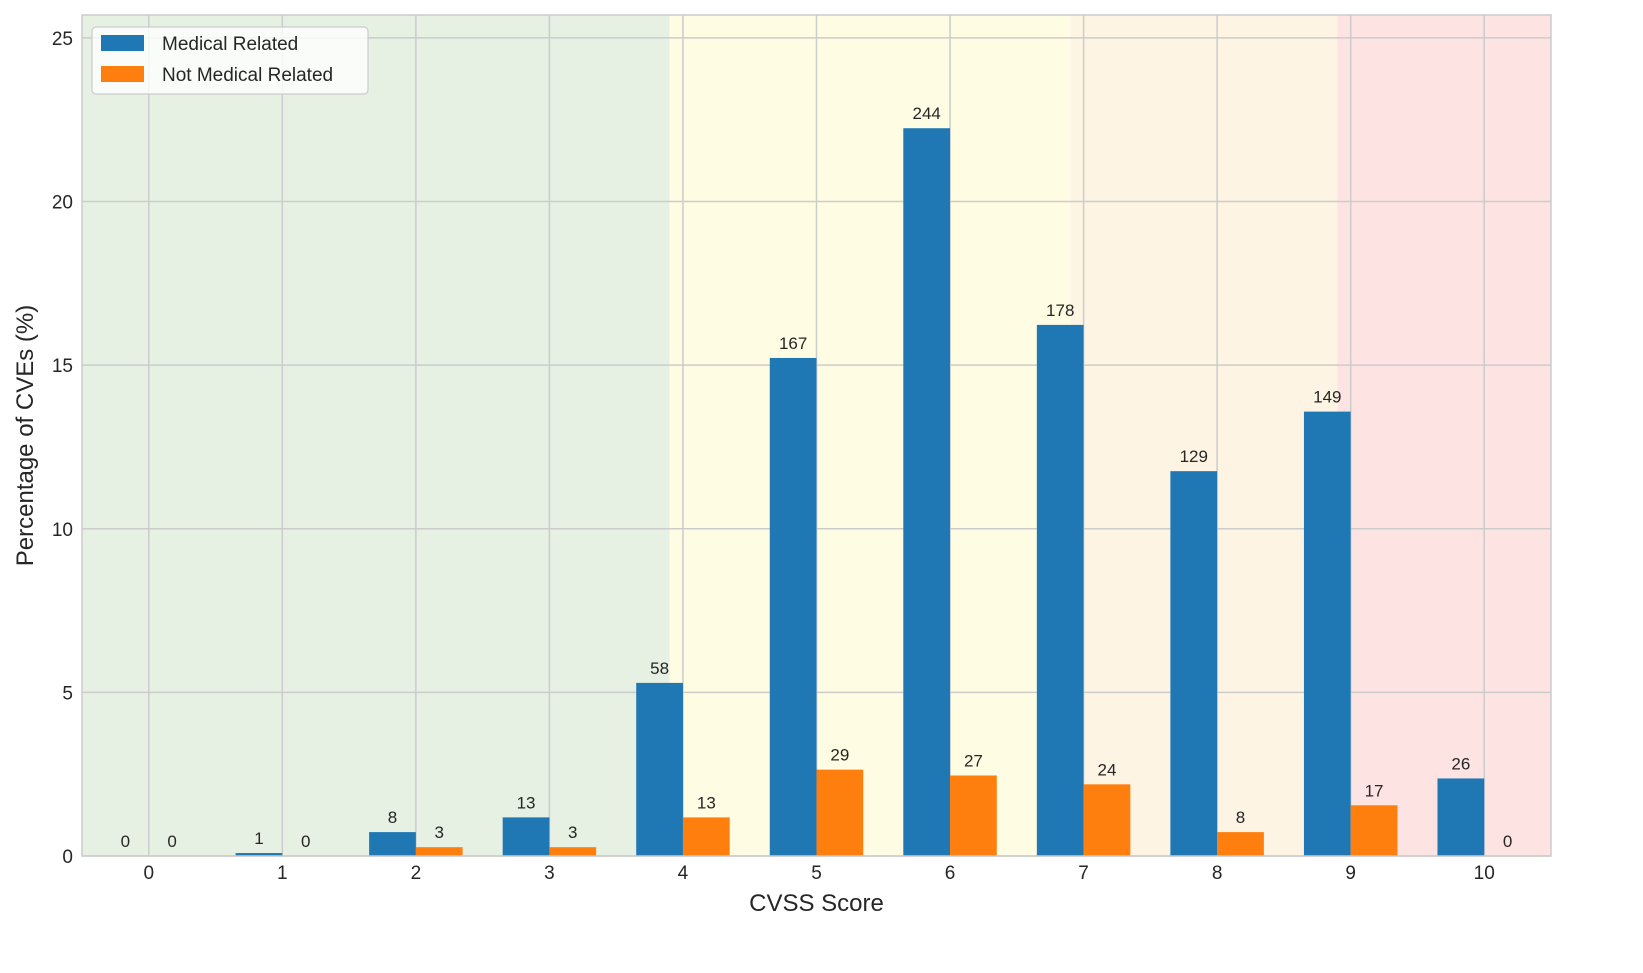  Describe the element at coordinates (839, 755) in the screenshot. I see `not-medical-count-label: 29` at that location.